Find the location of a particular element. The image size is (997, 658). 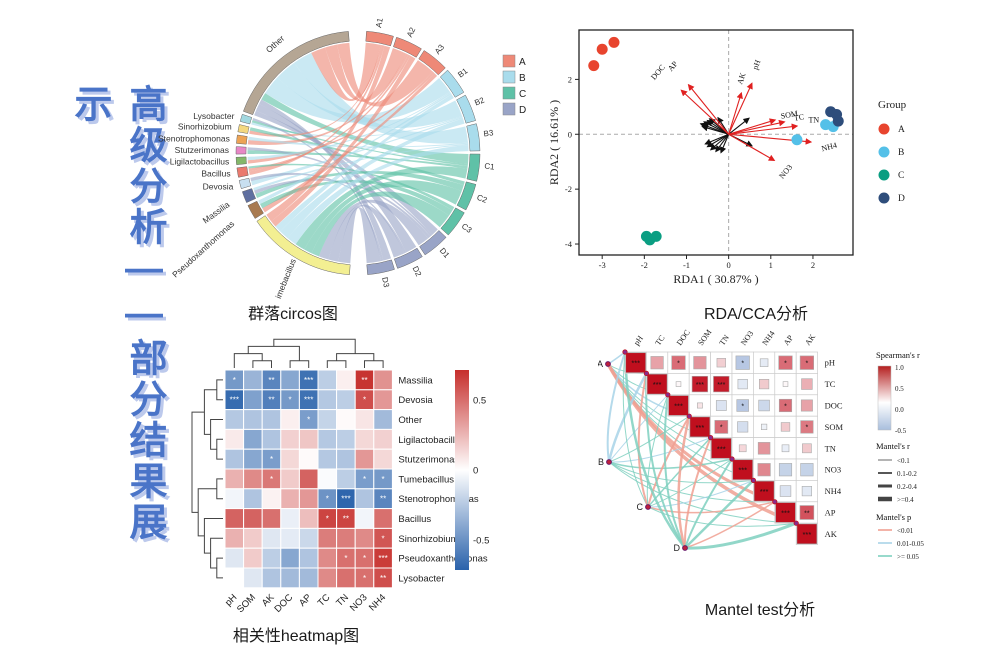

species-arrow is located at coordinates (715, 129).